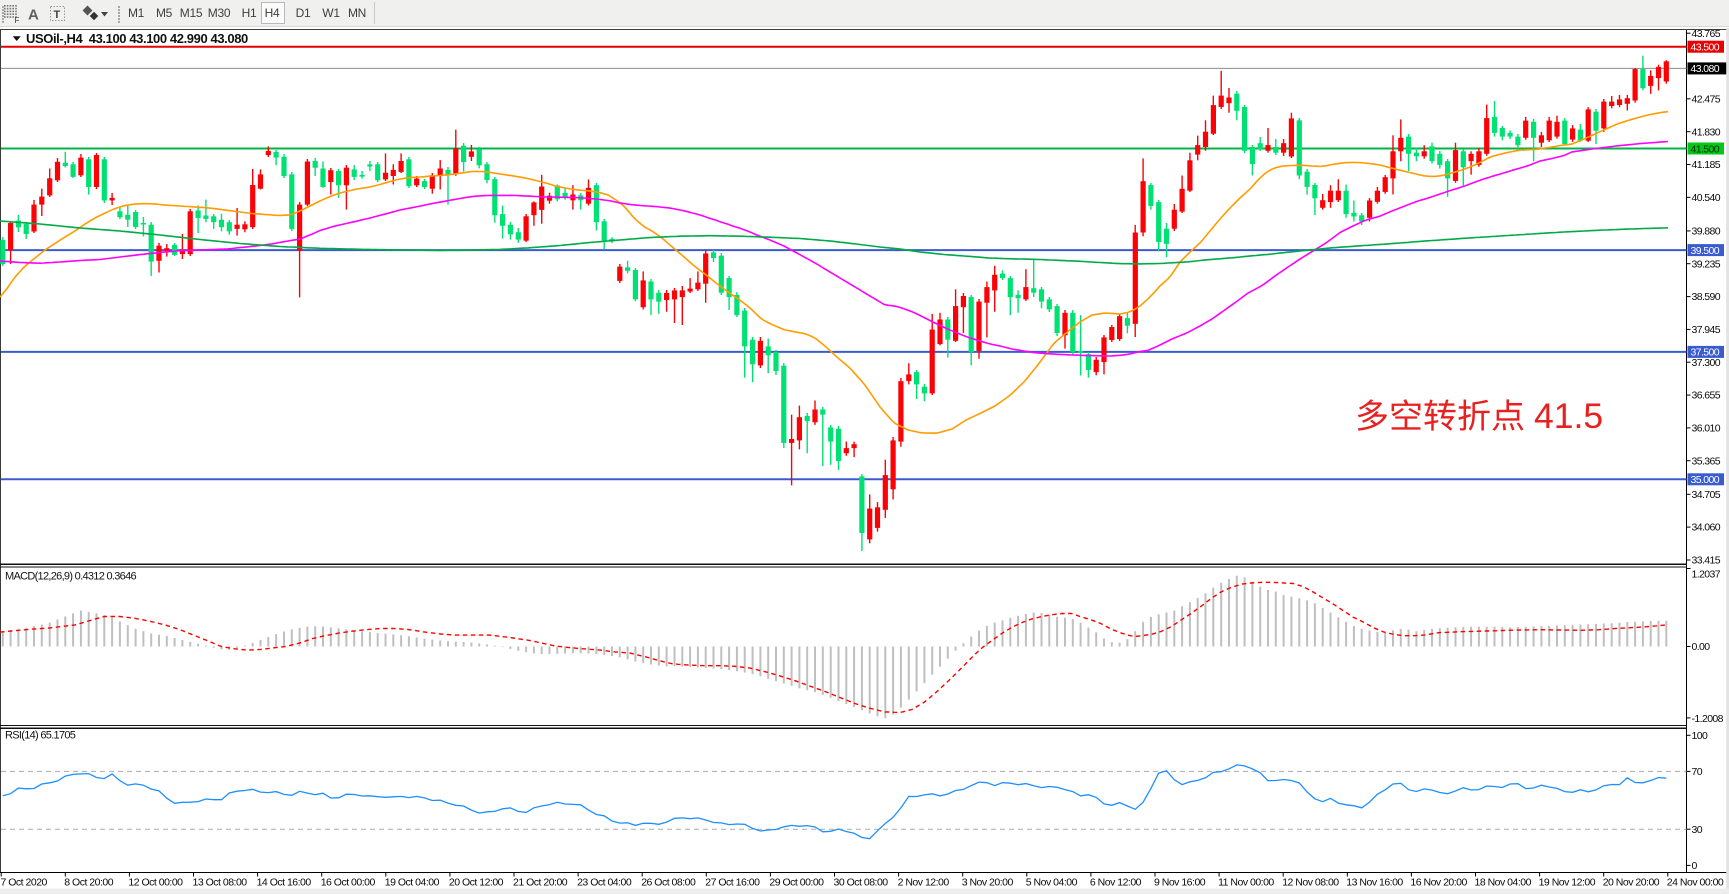  Describe the element at coordinates (220, 883) in the screenshot. I see `svg-text: 13 Oct 08:00` at that location.